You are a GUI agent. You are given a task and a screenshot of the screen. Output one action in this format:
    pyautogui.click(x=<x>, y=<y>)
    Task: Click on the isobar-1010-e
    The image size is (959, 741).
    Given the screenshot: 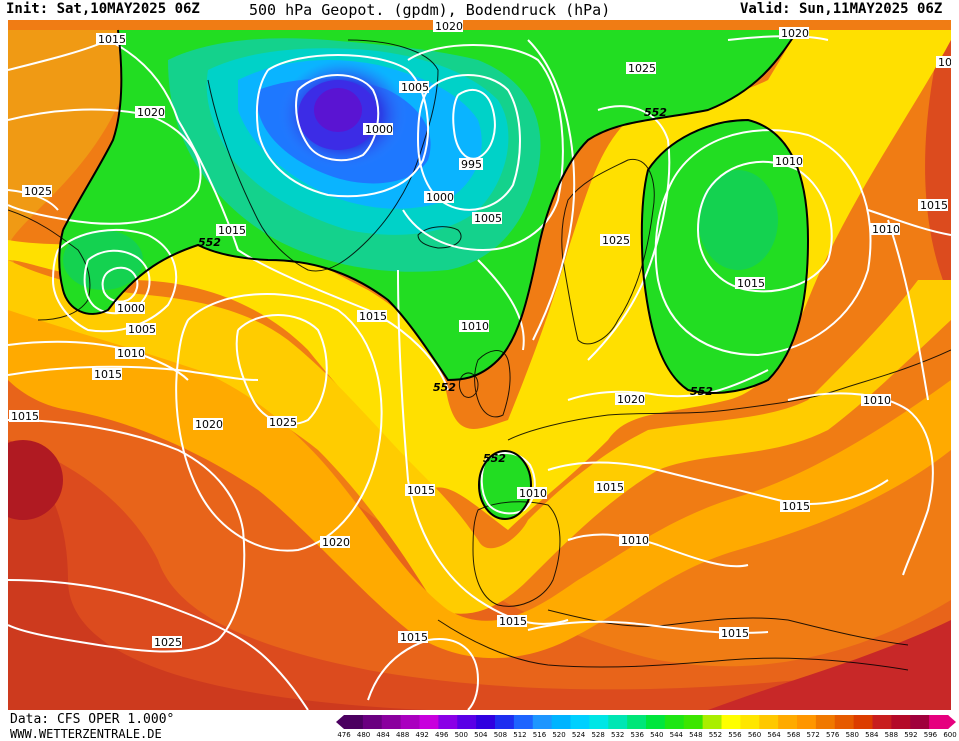 What is the action you would take?
    pyautogui.click(x=909, y=222)
    